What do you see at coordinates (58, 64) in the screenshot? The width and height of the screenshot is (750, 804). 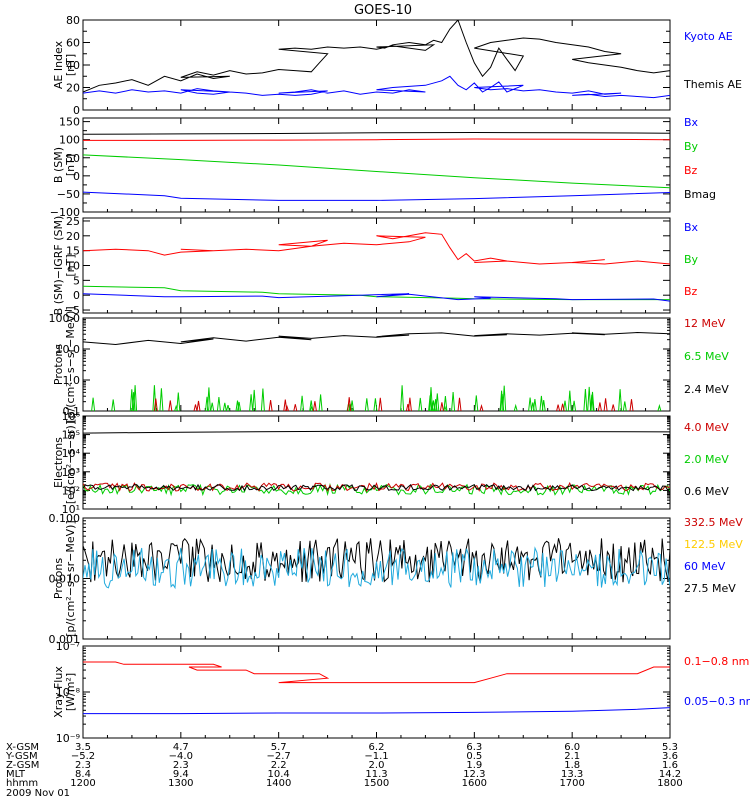 I see `y-axis-label: AE Index` at bounding box center [58, 64].